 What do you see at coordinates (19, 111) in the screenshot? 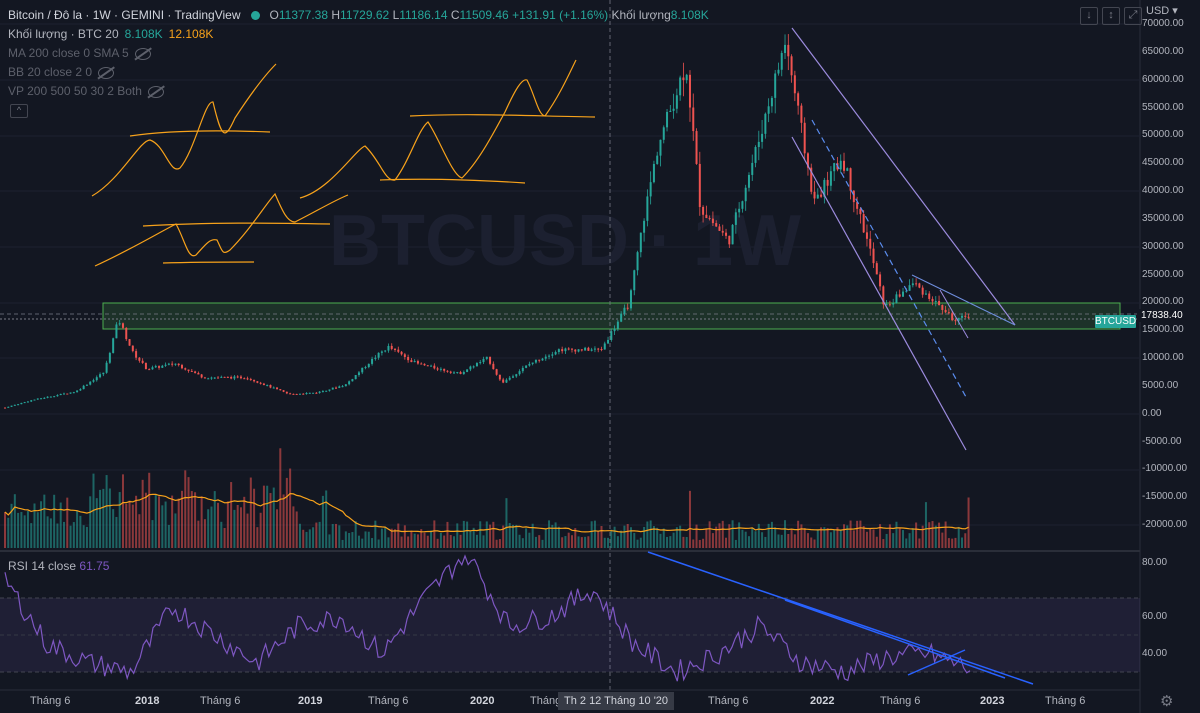
I see `collapse-legend-button: ^` at bounding box center [19, 111].